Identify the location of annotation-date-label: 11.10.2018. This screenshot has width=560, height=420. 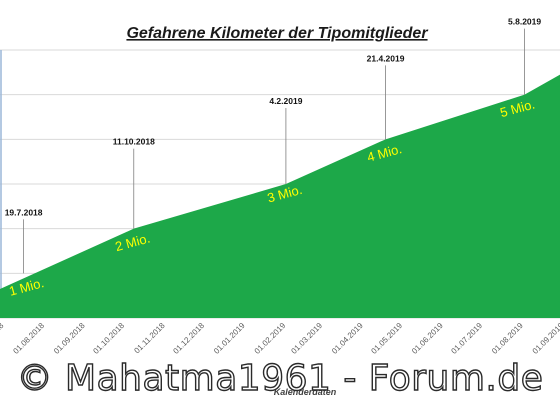
(134, 142).